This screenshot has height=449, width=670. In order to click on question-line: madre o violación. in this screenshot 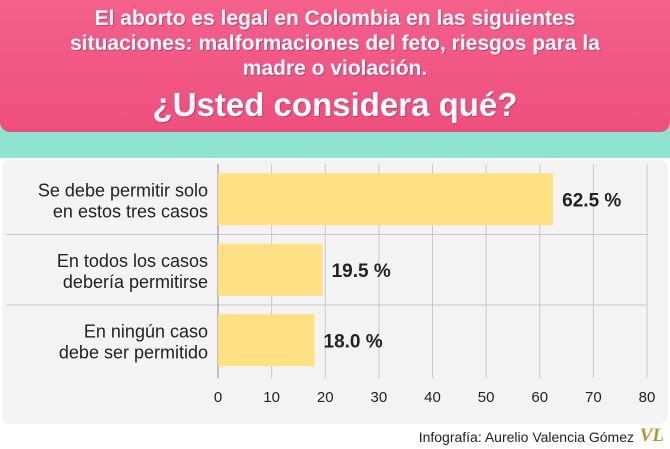, I will do `click(335, 68)`.